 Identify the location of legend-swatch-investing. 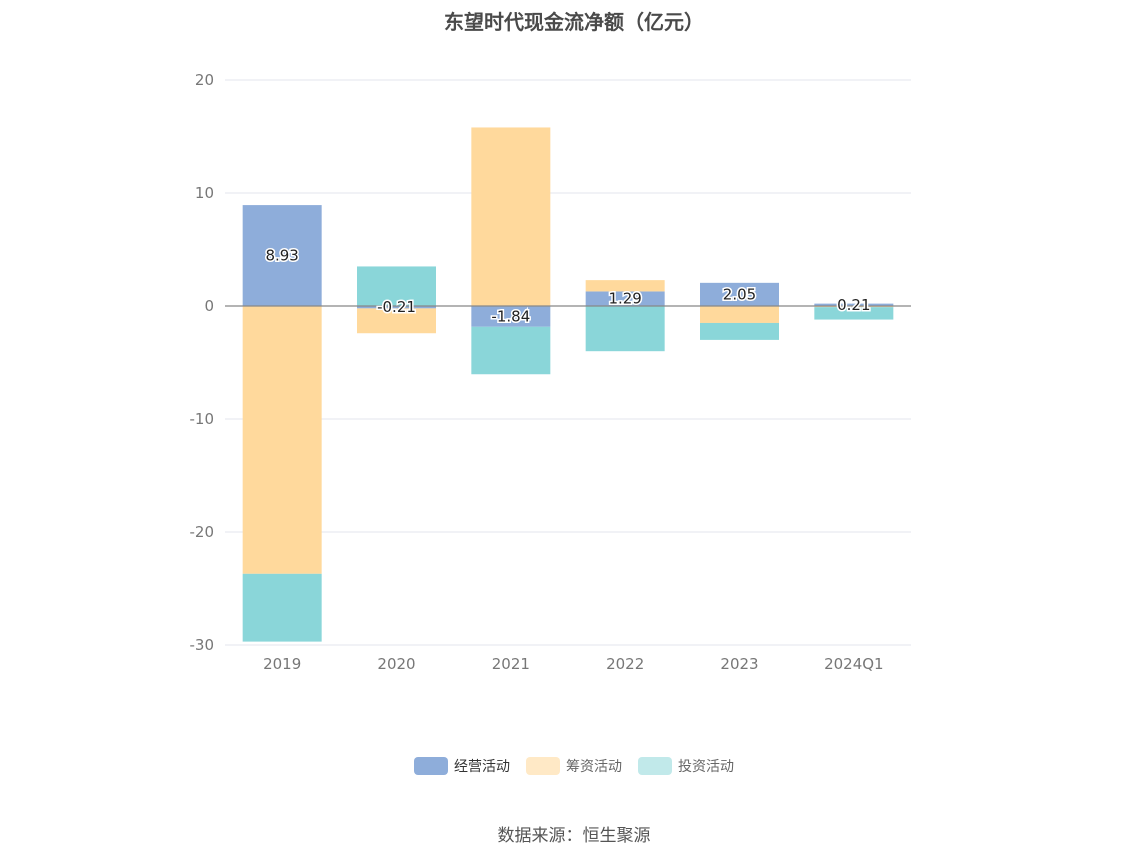
(655, 766).